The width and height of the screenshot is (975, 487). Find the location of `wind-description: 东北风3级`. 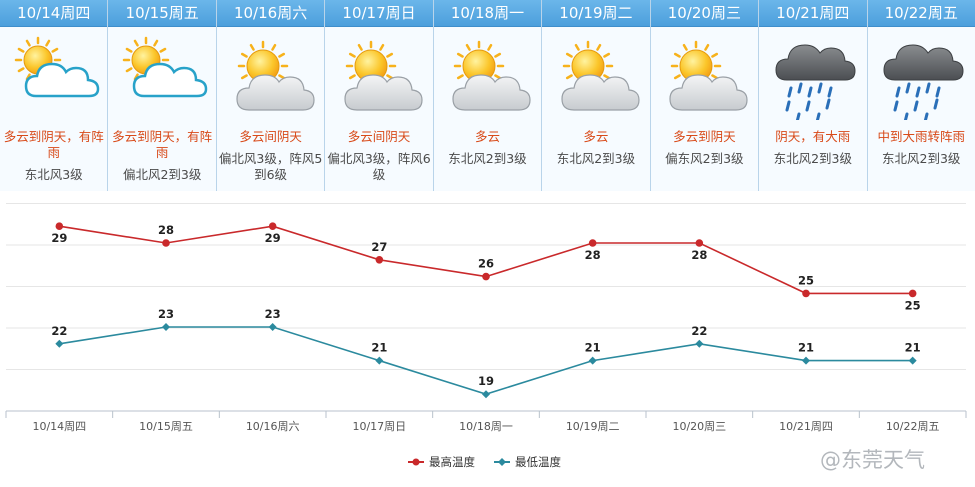

wind-description: 东北风3级 is located at coordinates (53, 174).